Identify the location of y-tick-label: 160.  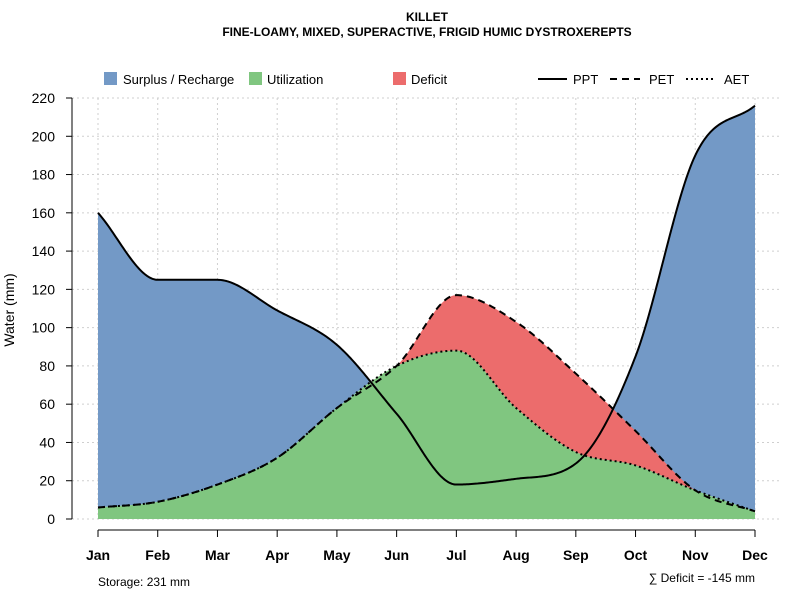
(44, 213).